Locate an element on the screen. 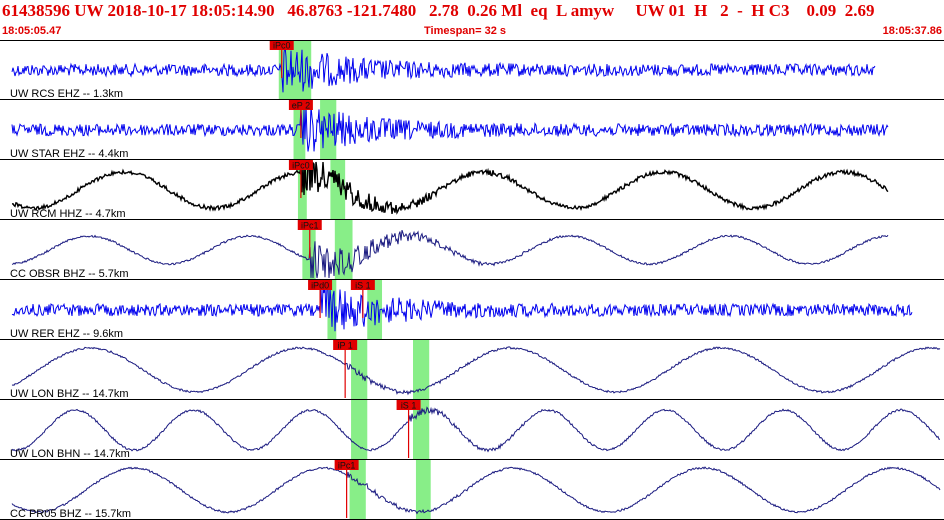  station-label: CC OBSR BHZ -- 5.7km is located at coordinates (69, 274).